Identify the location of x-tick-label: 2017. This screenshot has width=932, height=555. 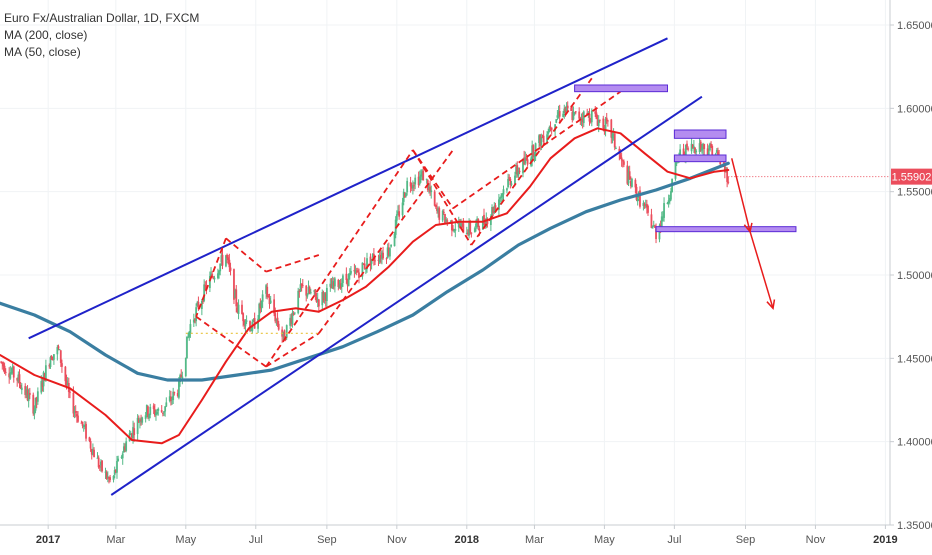
(48, 540).